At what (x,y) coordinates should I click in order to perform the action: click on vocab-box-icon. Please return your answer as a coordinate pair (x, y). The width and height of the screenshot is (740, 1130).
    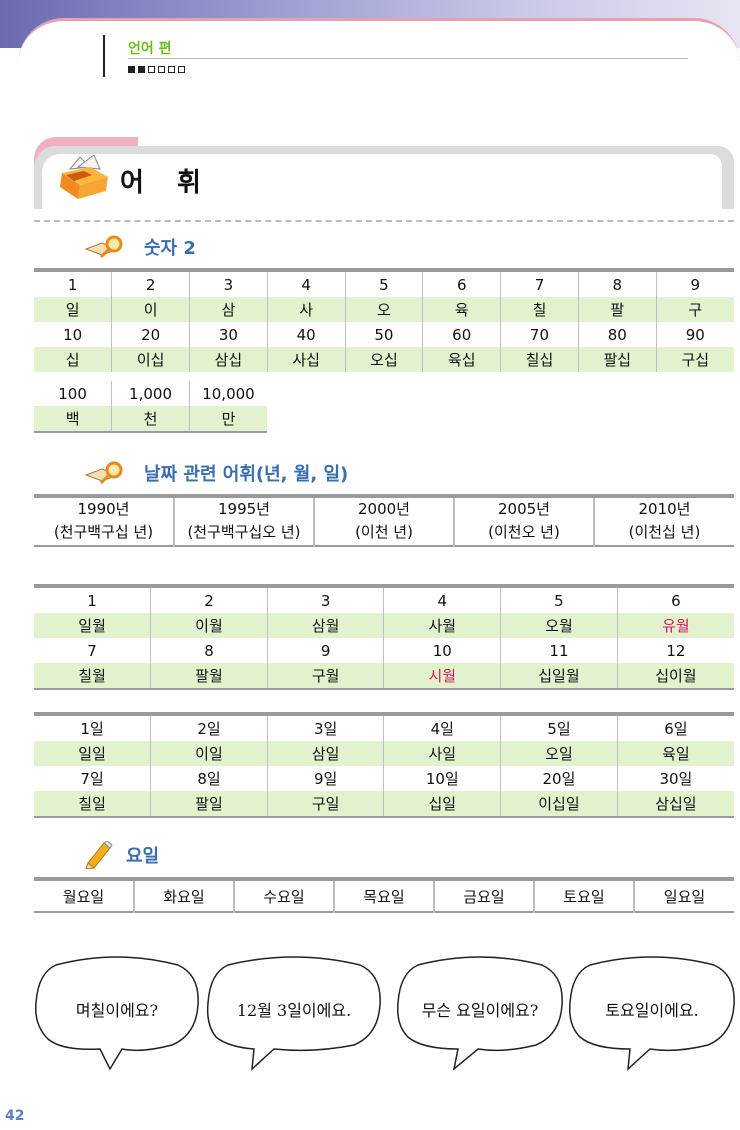
    Looking at the image, I should click on (84, 177).